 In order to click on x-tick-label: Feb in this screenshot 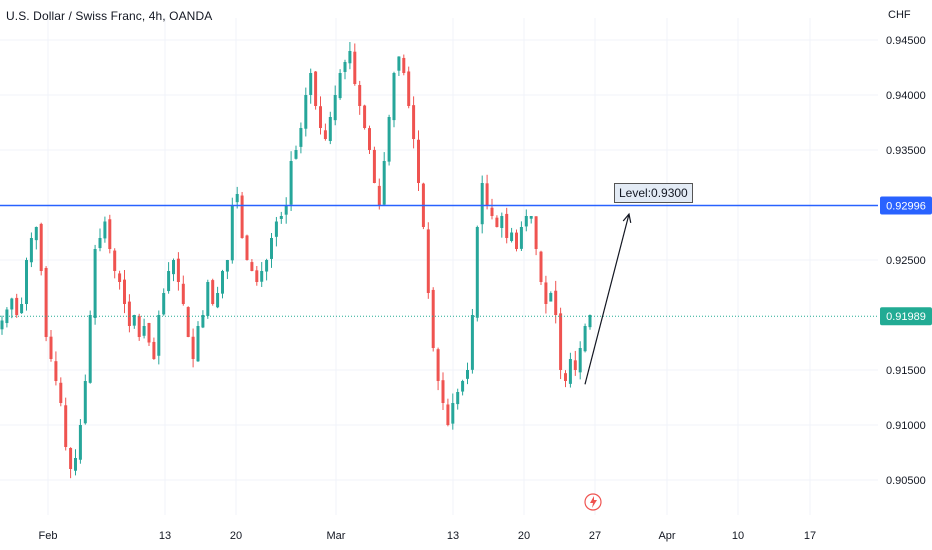, I will do `click(48, 536)`.